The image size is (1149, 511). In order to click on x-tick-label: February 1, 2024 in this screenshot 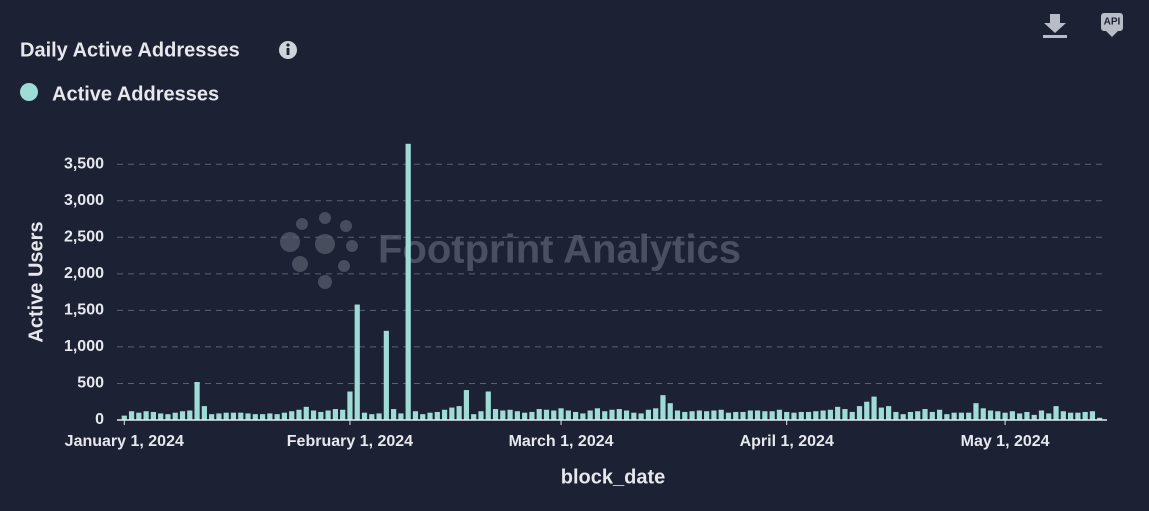, I will do `click(350, 441)`.